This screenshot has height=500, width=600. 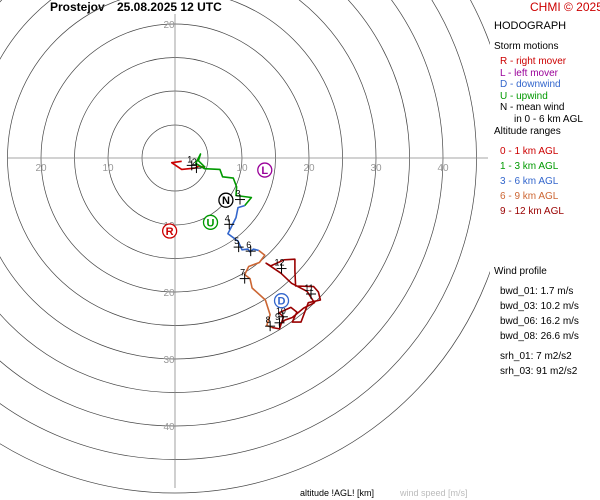 I want to click on altitude-label: altitude !AGL! [km], so click(x=337, y=493).